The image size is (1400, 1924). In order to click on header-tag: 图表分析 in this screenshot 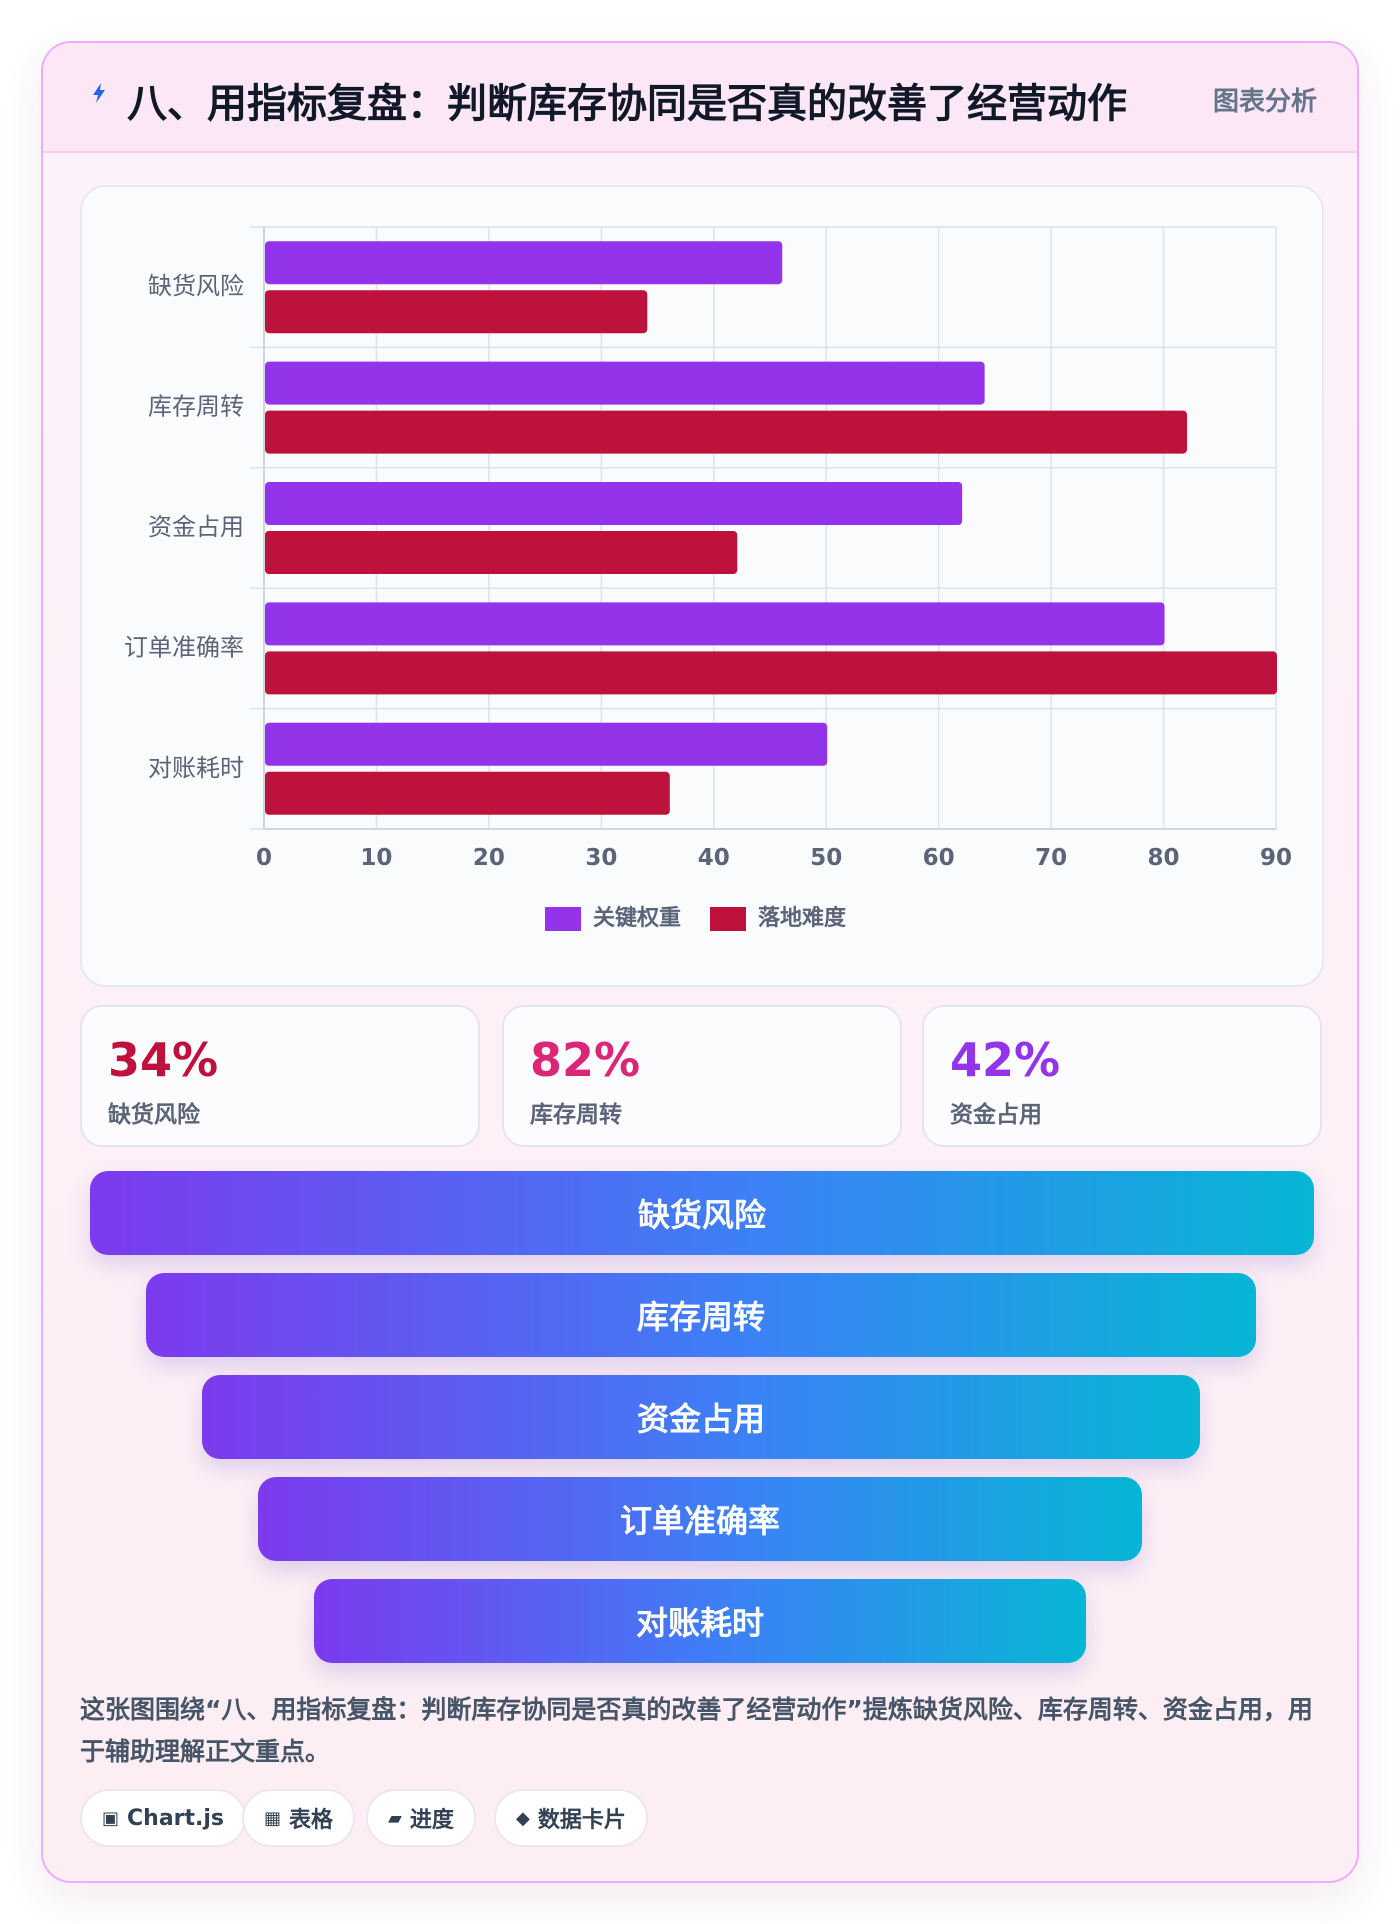, I will do `click(1264, 102)`.